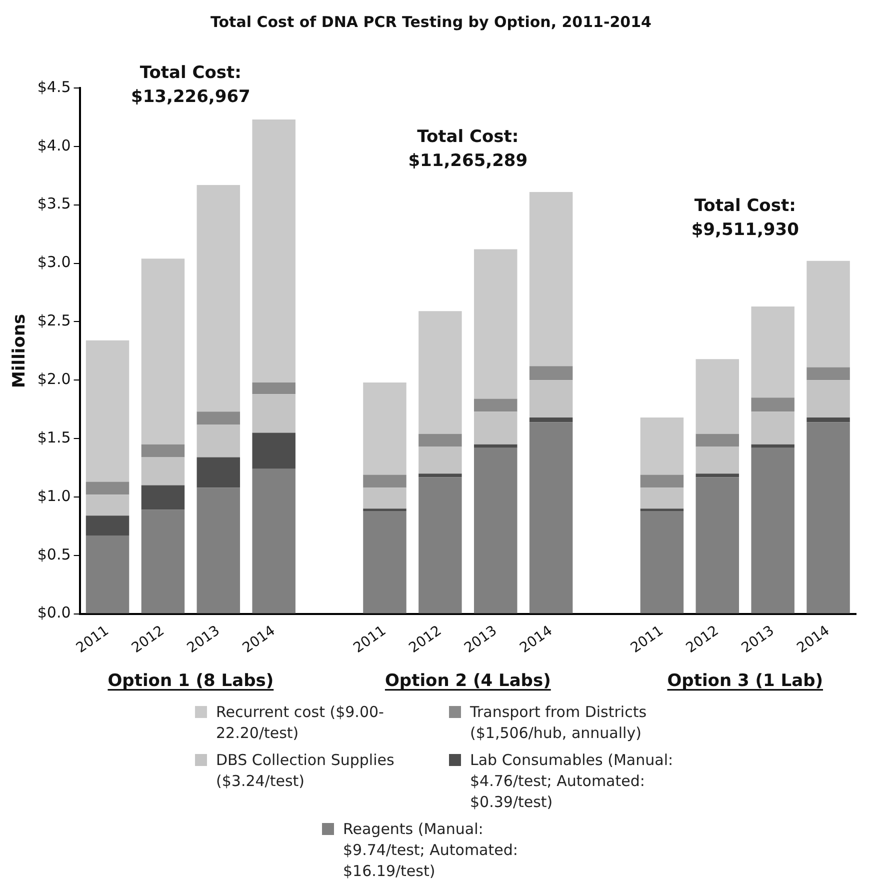 This screenshot has width=870, height=882. I want to click on chart-title: Total Cost of DNA PCR Testing by Option, 2011-2014, so click(431, 21).